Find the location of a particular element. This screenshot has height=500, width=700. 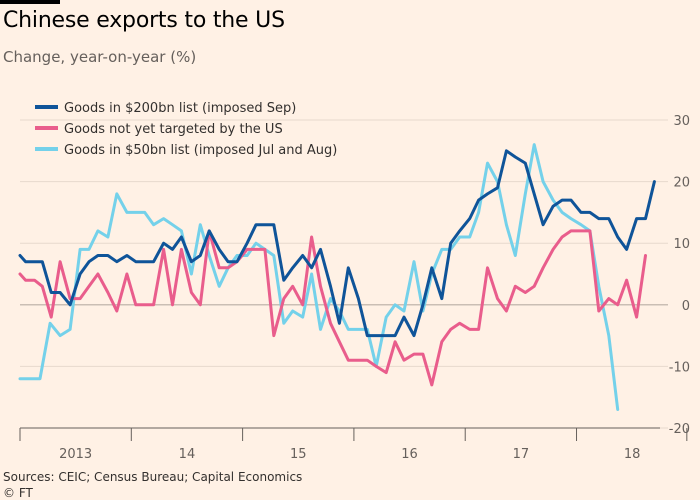

x-tick-label: 16 is located at coordinates (409, 454).